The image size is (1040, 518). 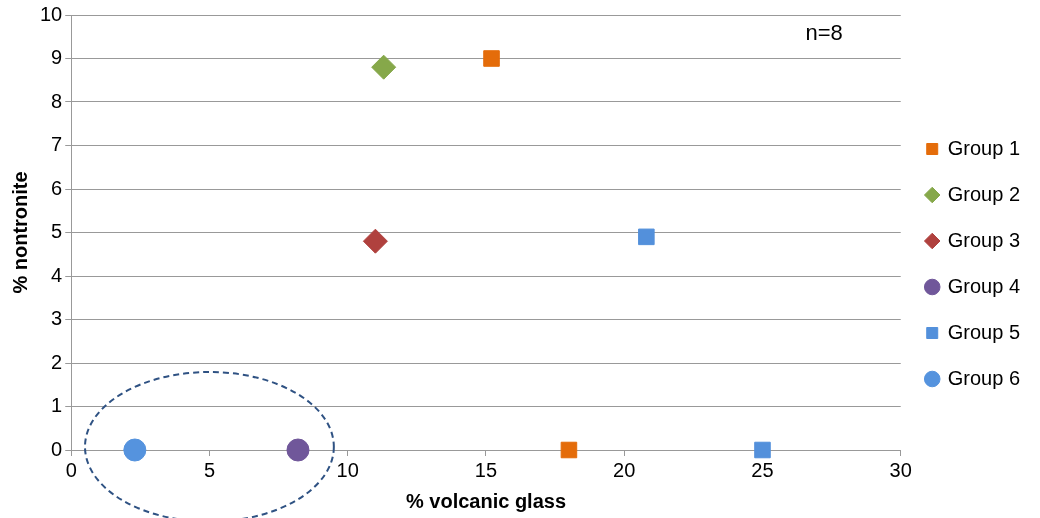 I want to click on y-tick-label: 1, so click(x=57, y=405).